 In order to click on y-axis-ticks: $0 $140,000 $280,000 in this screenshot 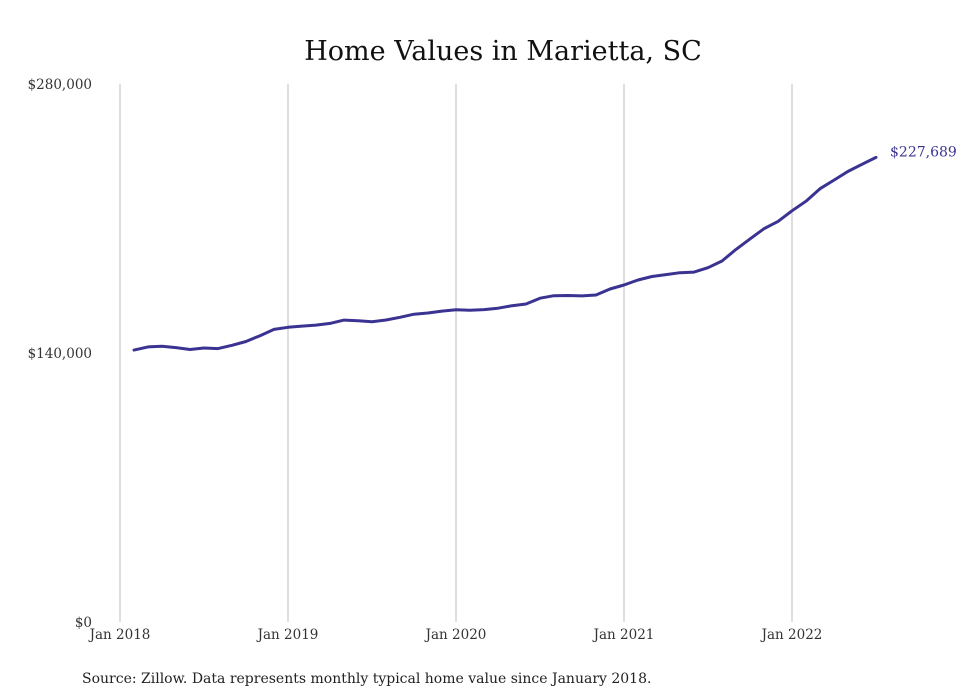, I will do `click(60, 354)`.